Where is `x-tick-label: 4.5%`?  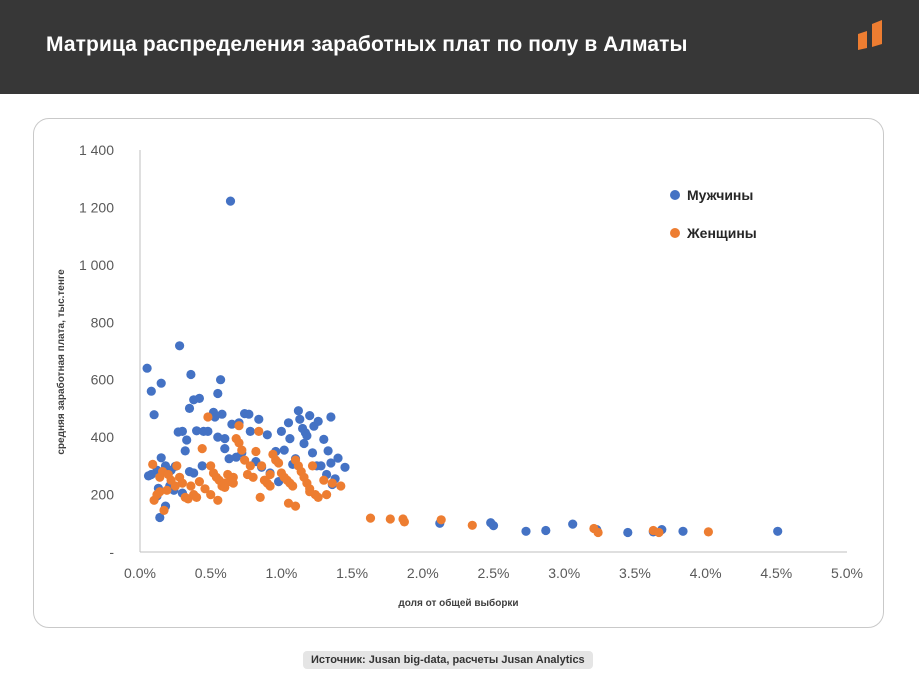
x-tick-label: 4.5% is located at coordinates (776, 573).